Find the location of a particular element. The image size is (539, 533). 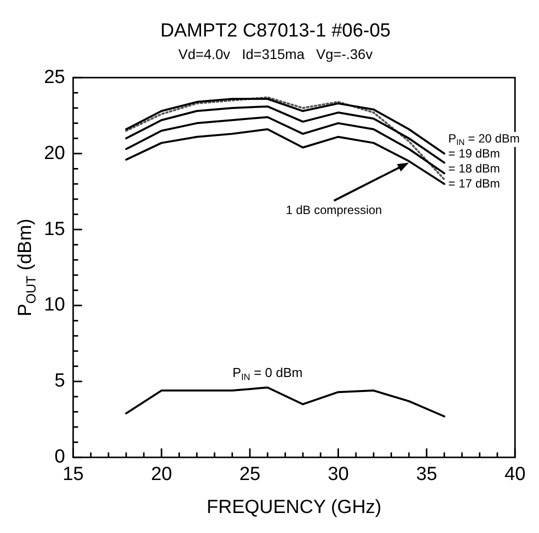

x-tick-label: 20 is located at coordinates (161, 475).